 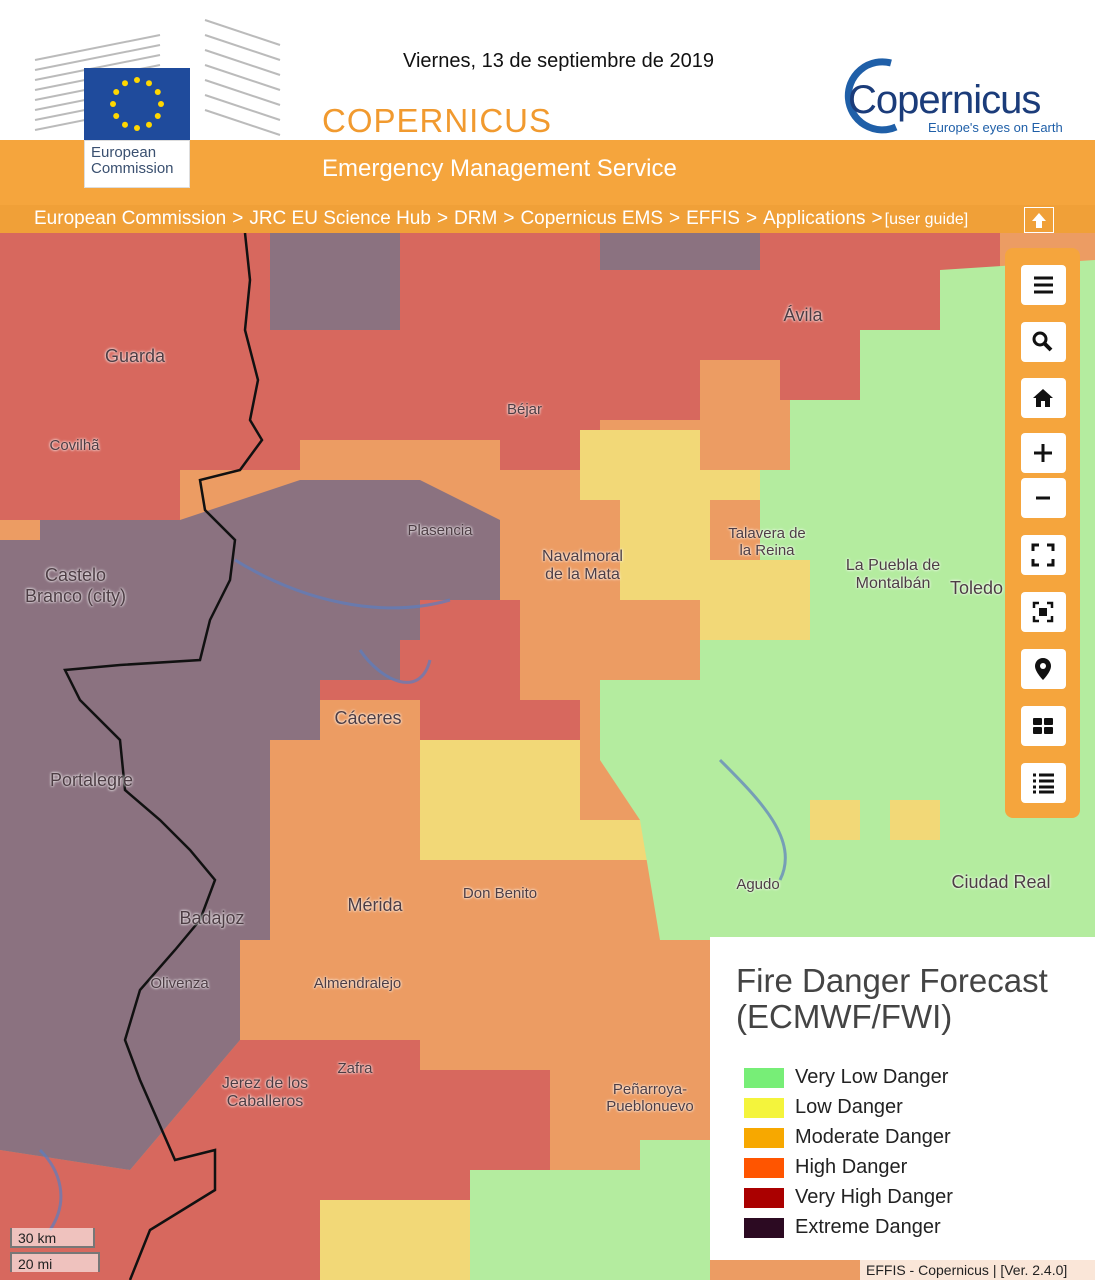 What do you see at coordinates (758, 884) in the screenshot?
I see `place-label: Agudo` at bounding box center [758, 884].